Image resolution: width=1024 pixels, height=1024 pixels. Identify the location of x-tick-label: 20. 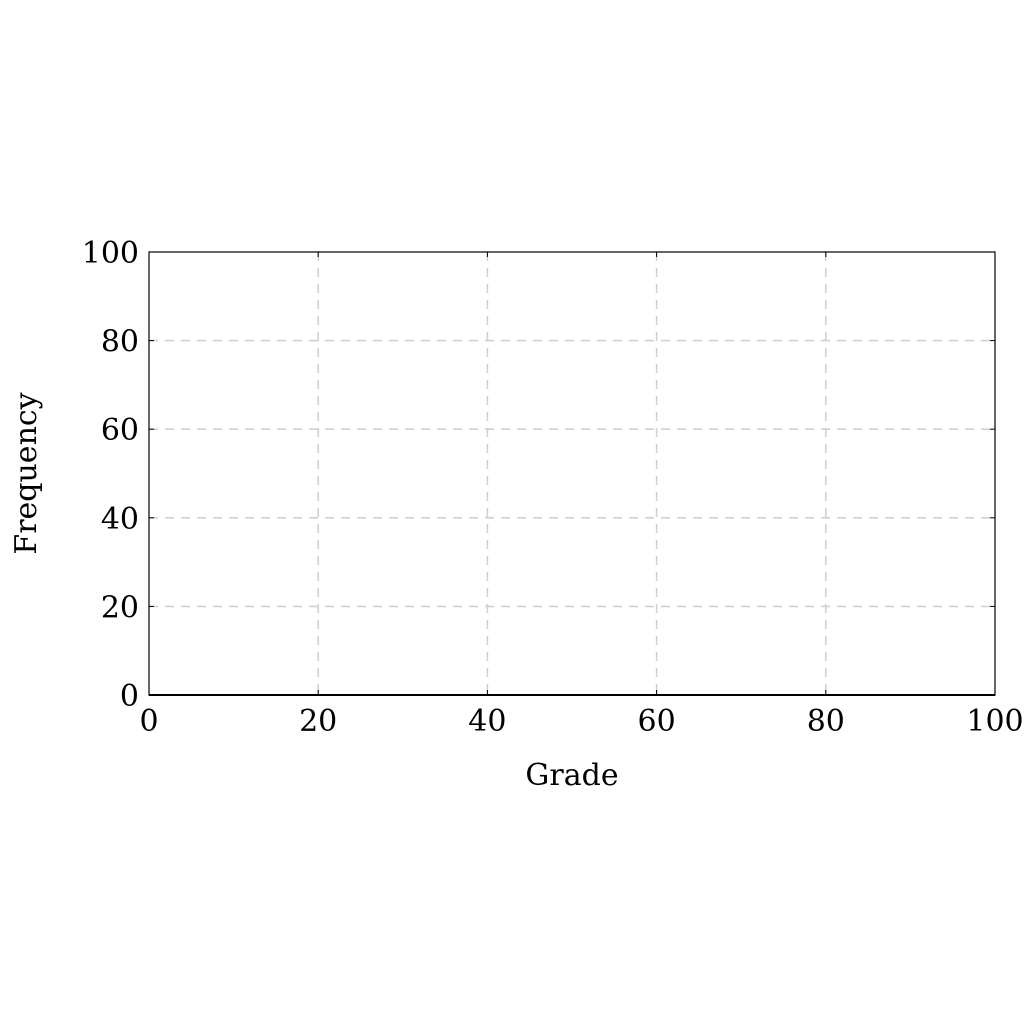
(318, 721).